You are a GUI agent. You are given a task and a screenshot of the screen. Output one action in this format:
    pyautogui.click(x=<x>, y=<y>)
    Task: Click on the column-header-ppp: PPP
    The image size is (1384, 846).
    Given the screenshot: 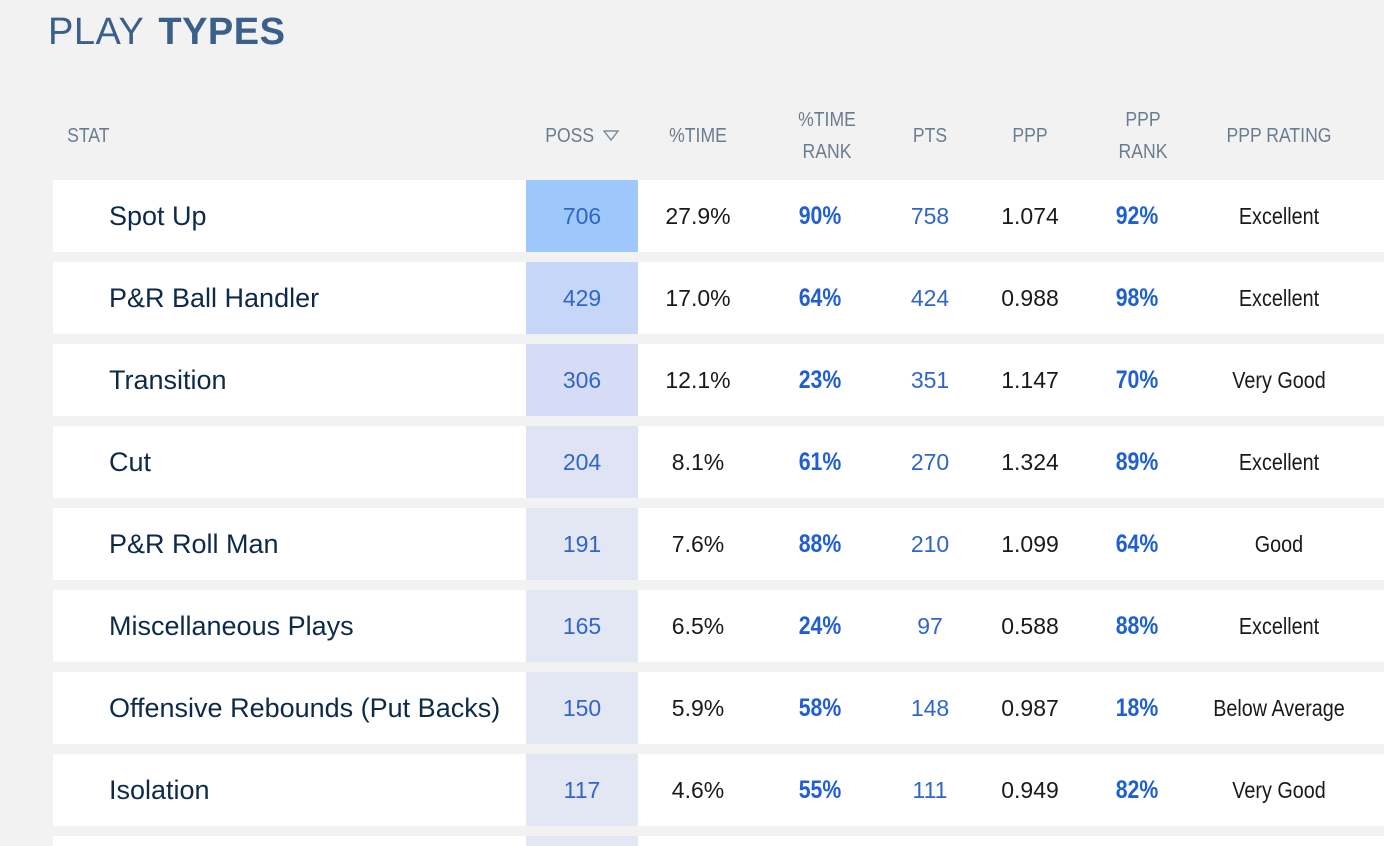 What is the action you would take?
    pyautogui.click(x=1030, y=136)
    